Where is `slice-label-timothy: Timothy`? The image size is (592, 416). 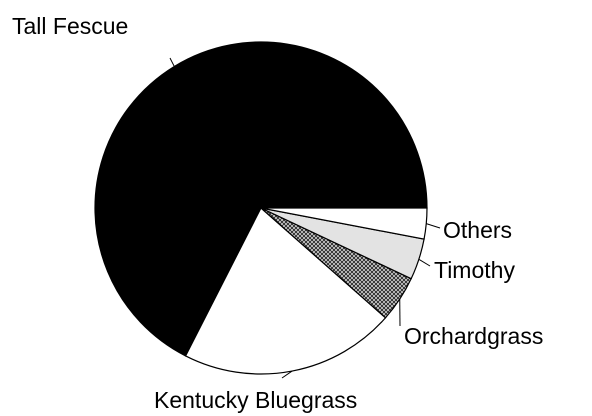
slice-label-timothy: Timothy is located at coordinates (474, 270).